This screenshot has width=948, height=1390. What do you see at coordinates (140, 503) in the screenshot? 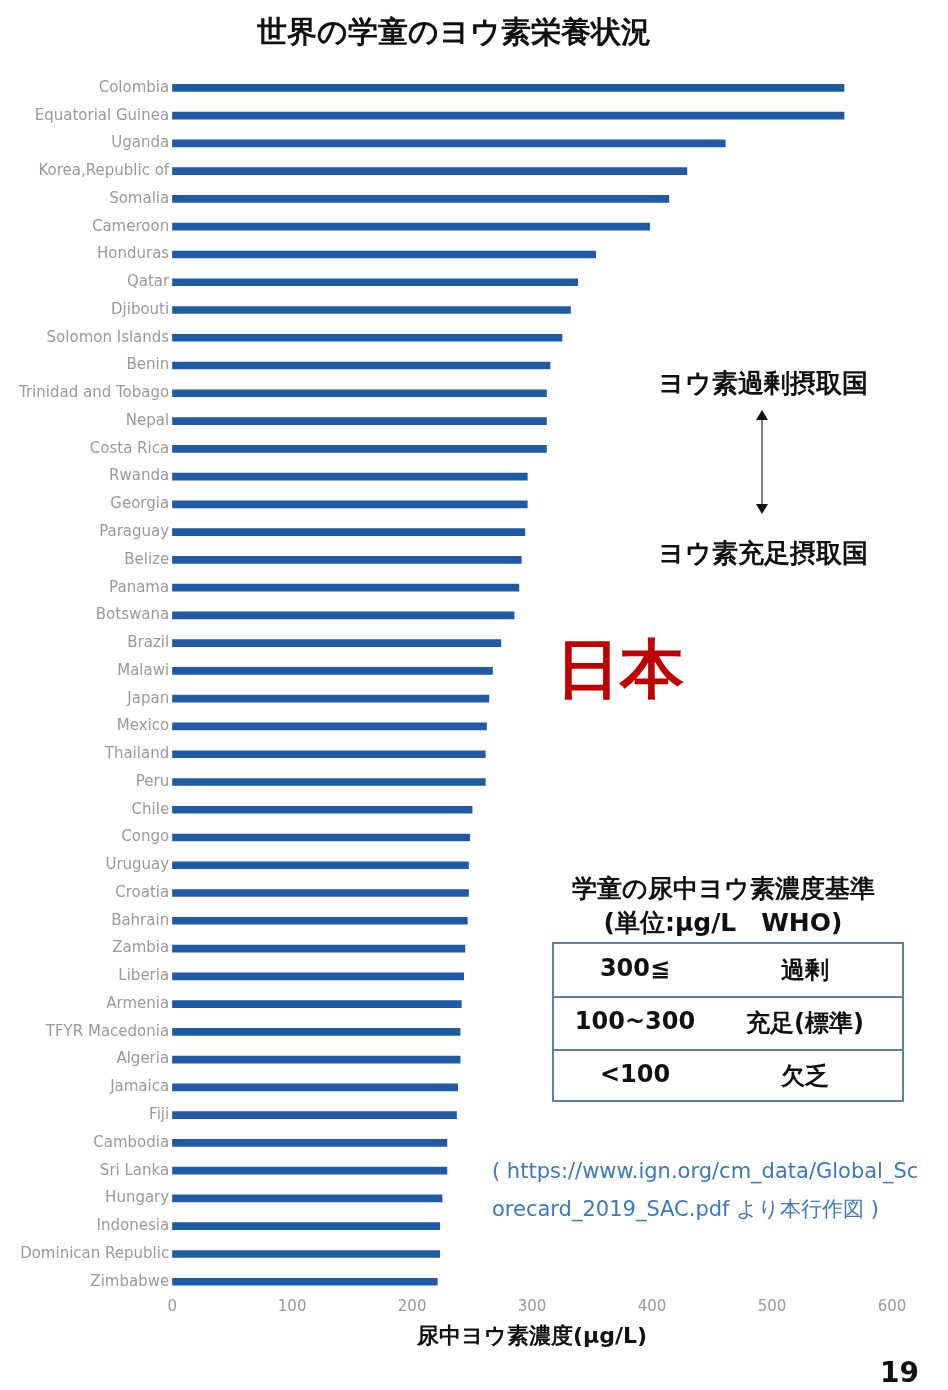
I see `y-tick-label: Georgia` at bounding box center [140, 503].